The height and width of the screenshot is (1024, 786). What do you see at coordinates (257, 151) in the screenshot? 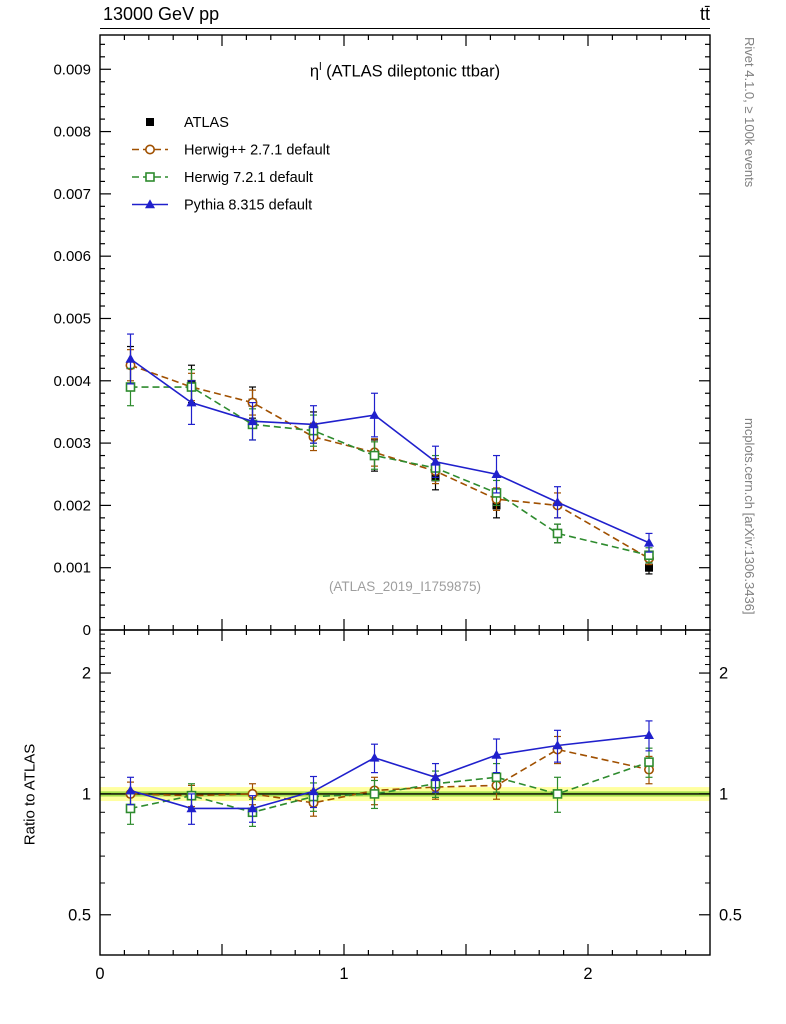
I see `svg-text: Herwig++ 2.7.1 default` at bounding box center [257, 151].